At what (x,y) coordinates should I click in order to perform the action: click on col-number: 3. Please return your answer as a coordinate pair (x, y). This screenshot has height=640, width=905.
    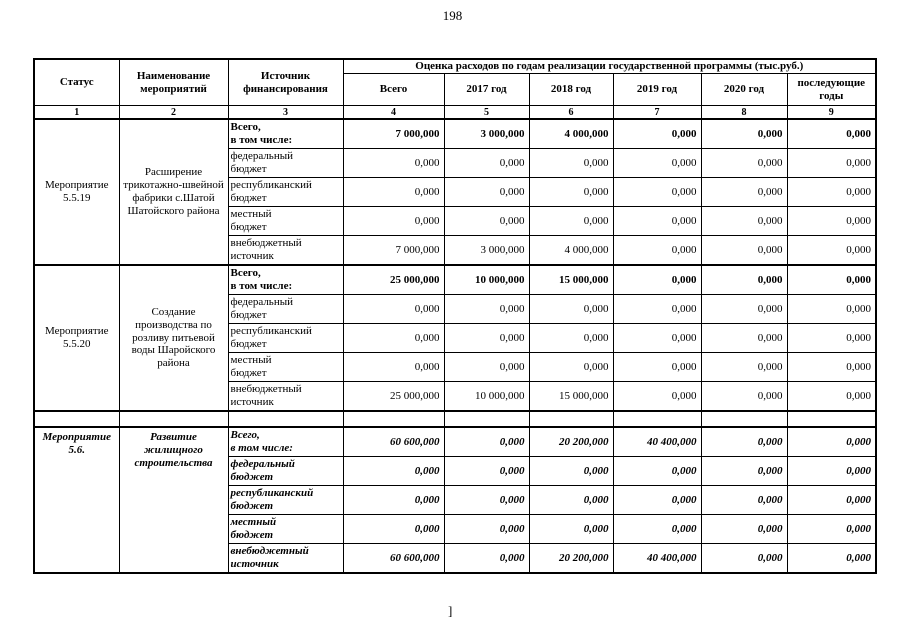
    Looking at the image, I should click on (285, 112).